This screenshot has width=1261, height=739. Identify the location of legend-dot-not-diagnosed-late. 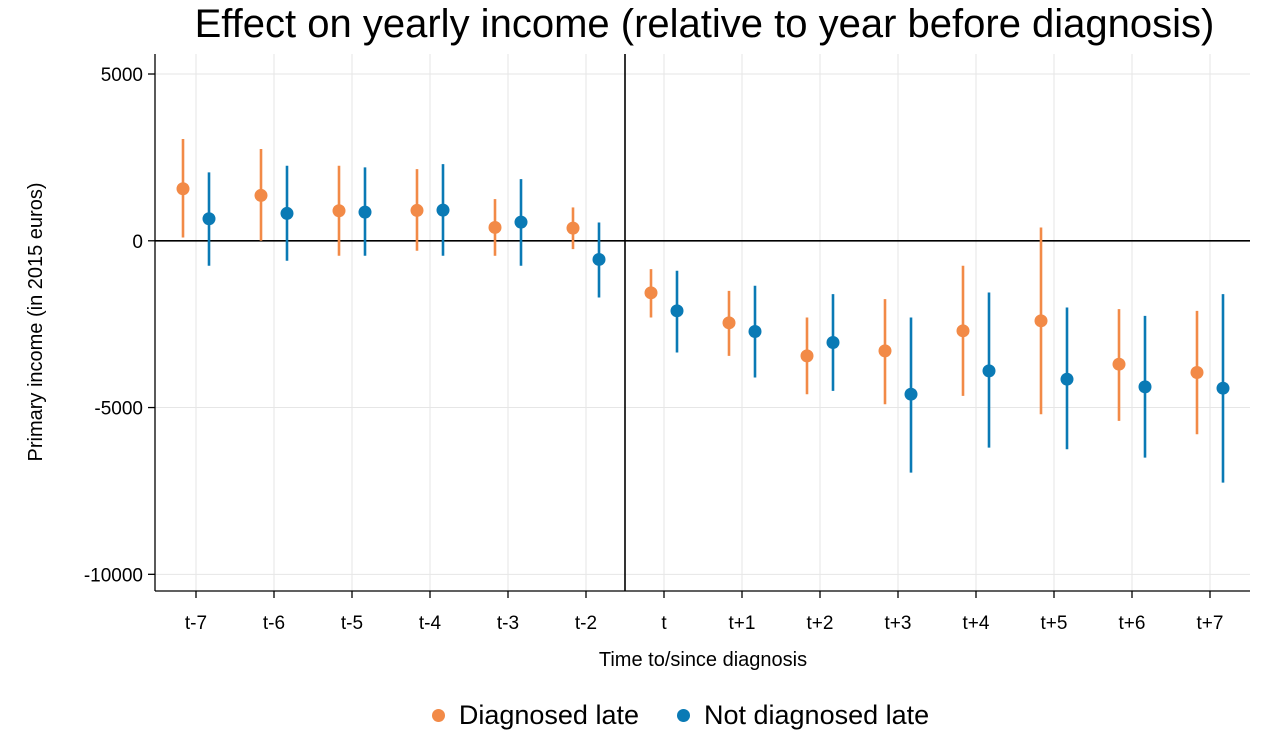
(683, 715).